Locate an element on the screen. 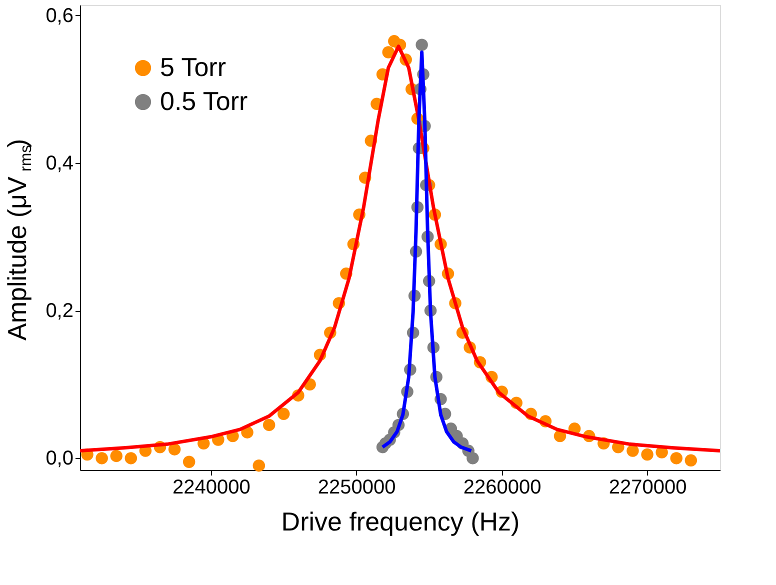 The image size is (776, 585). x-tick-label: 2270000 is located at coordinates (647, 487).